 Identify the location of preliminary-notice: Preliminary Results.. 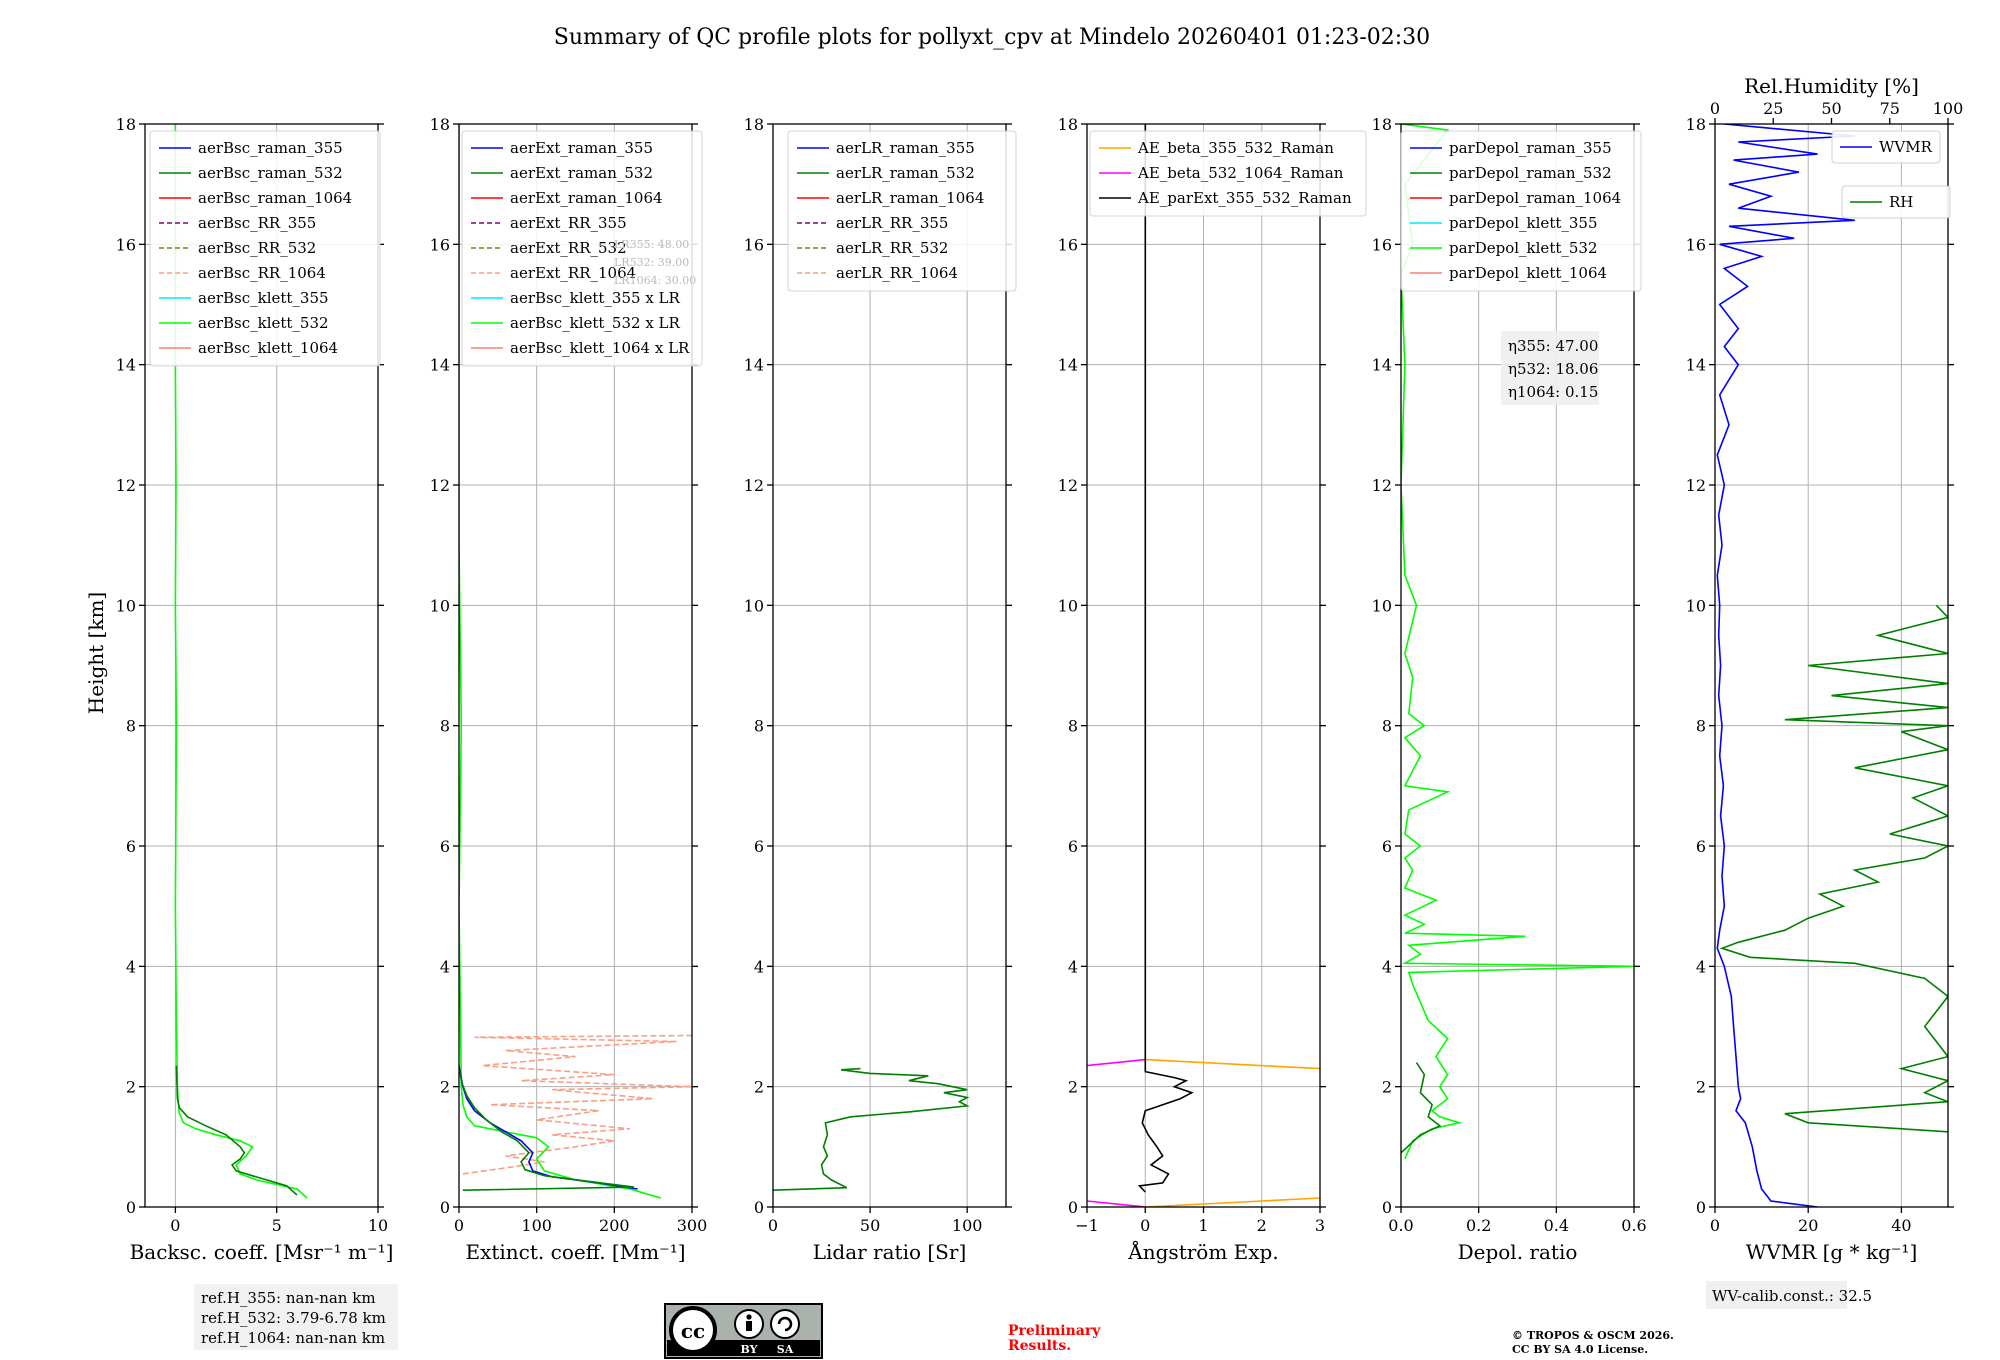
(1054, 1338).